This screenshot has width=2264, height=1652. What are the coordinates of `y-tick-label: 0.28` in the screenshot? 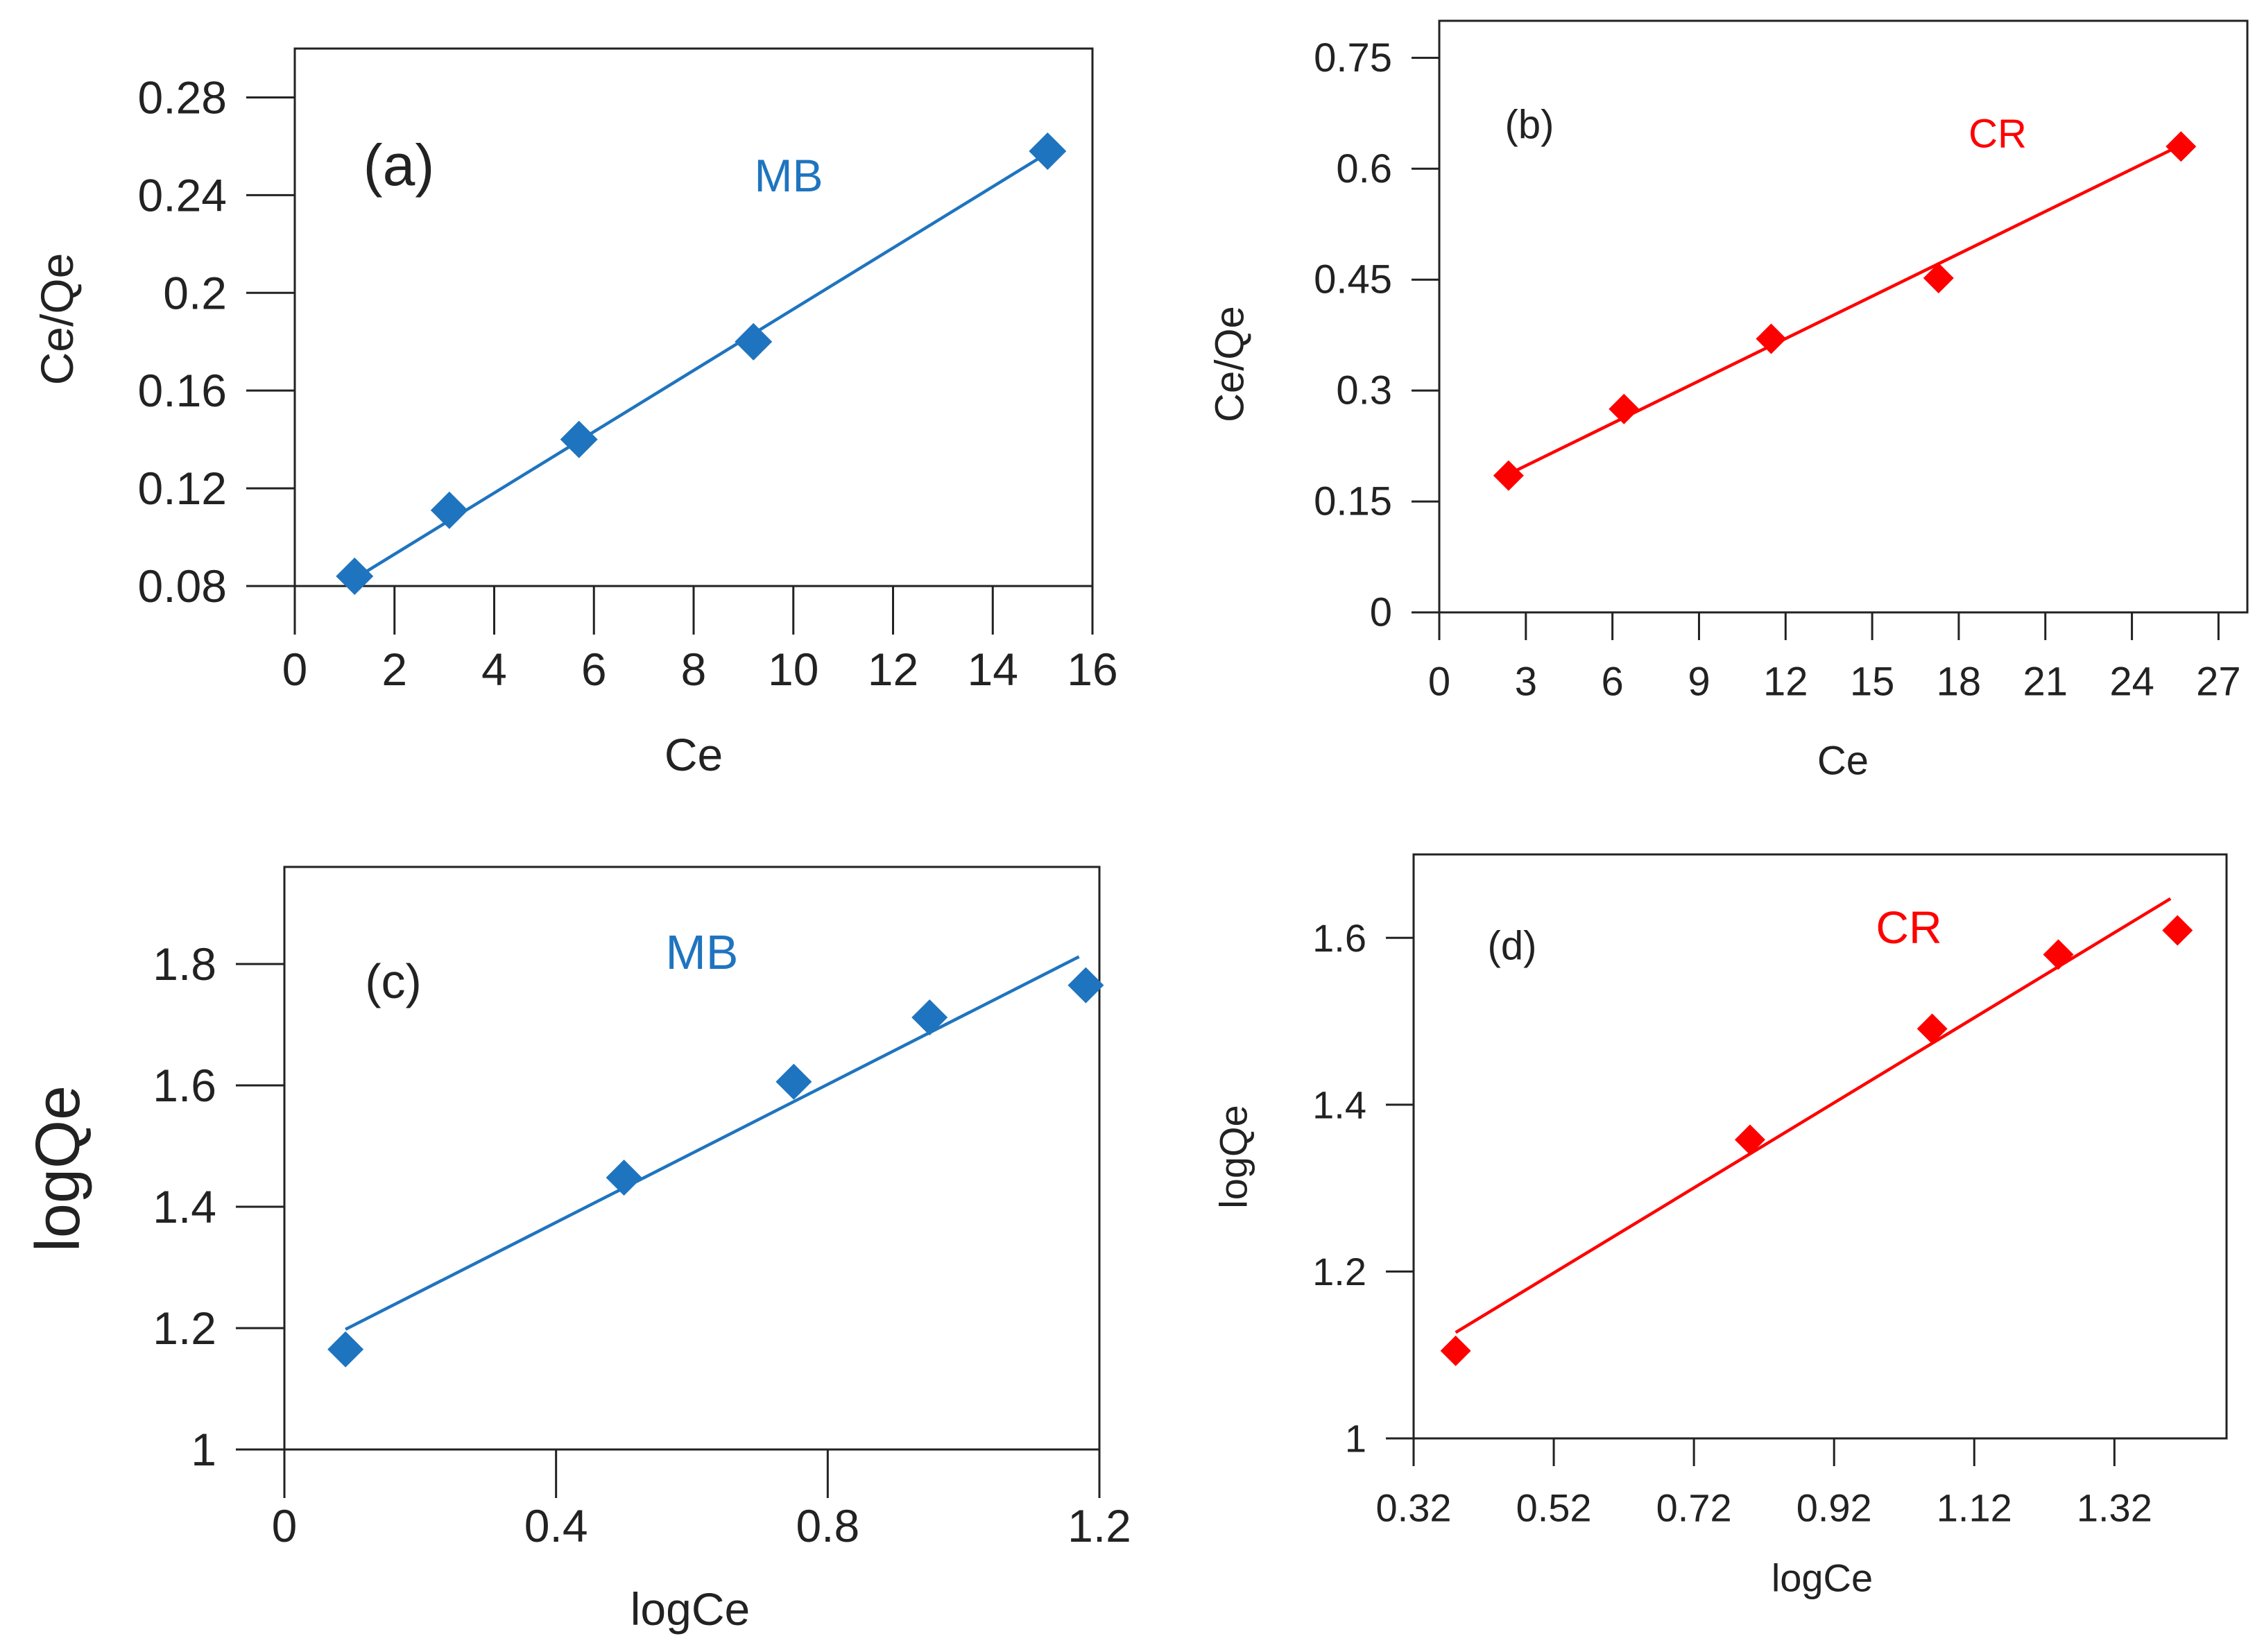 It's located at (182, 97).